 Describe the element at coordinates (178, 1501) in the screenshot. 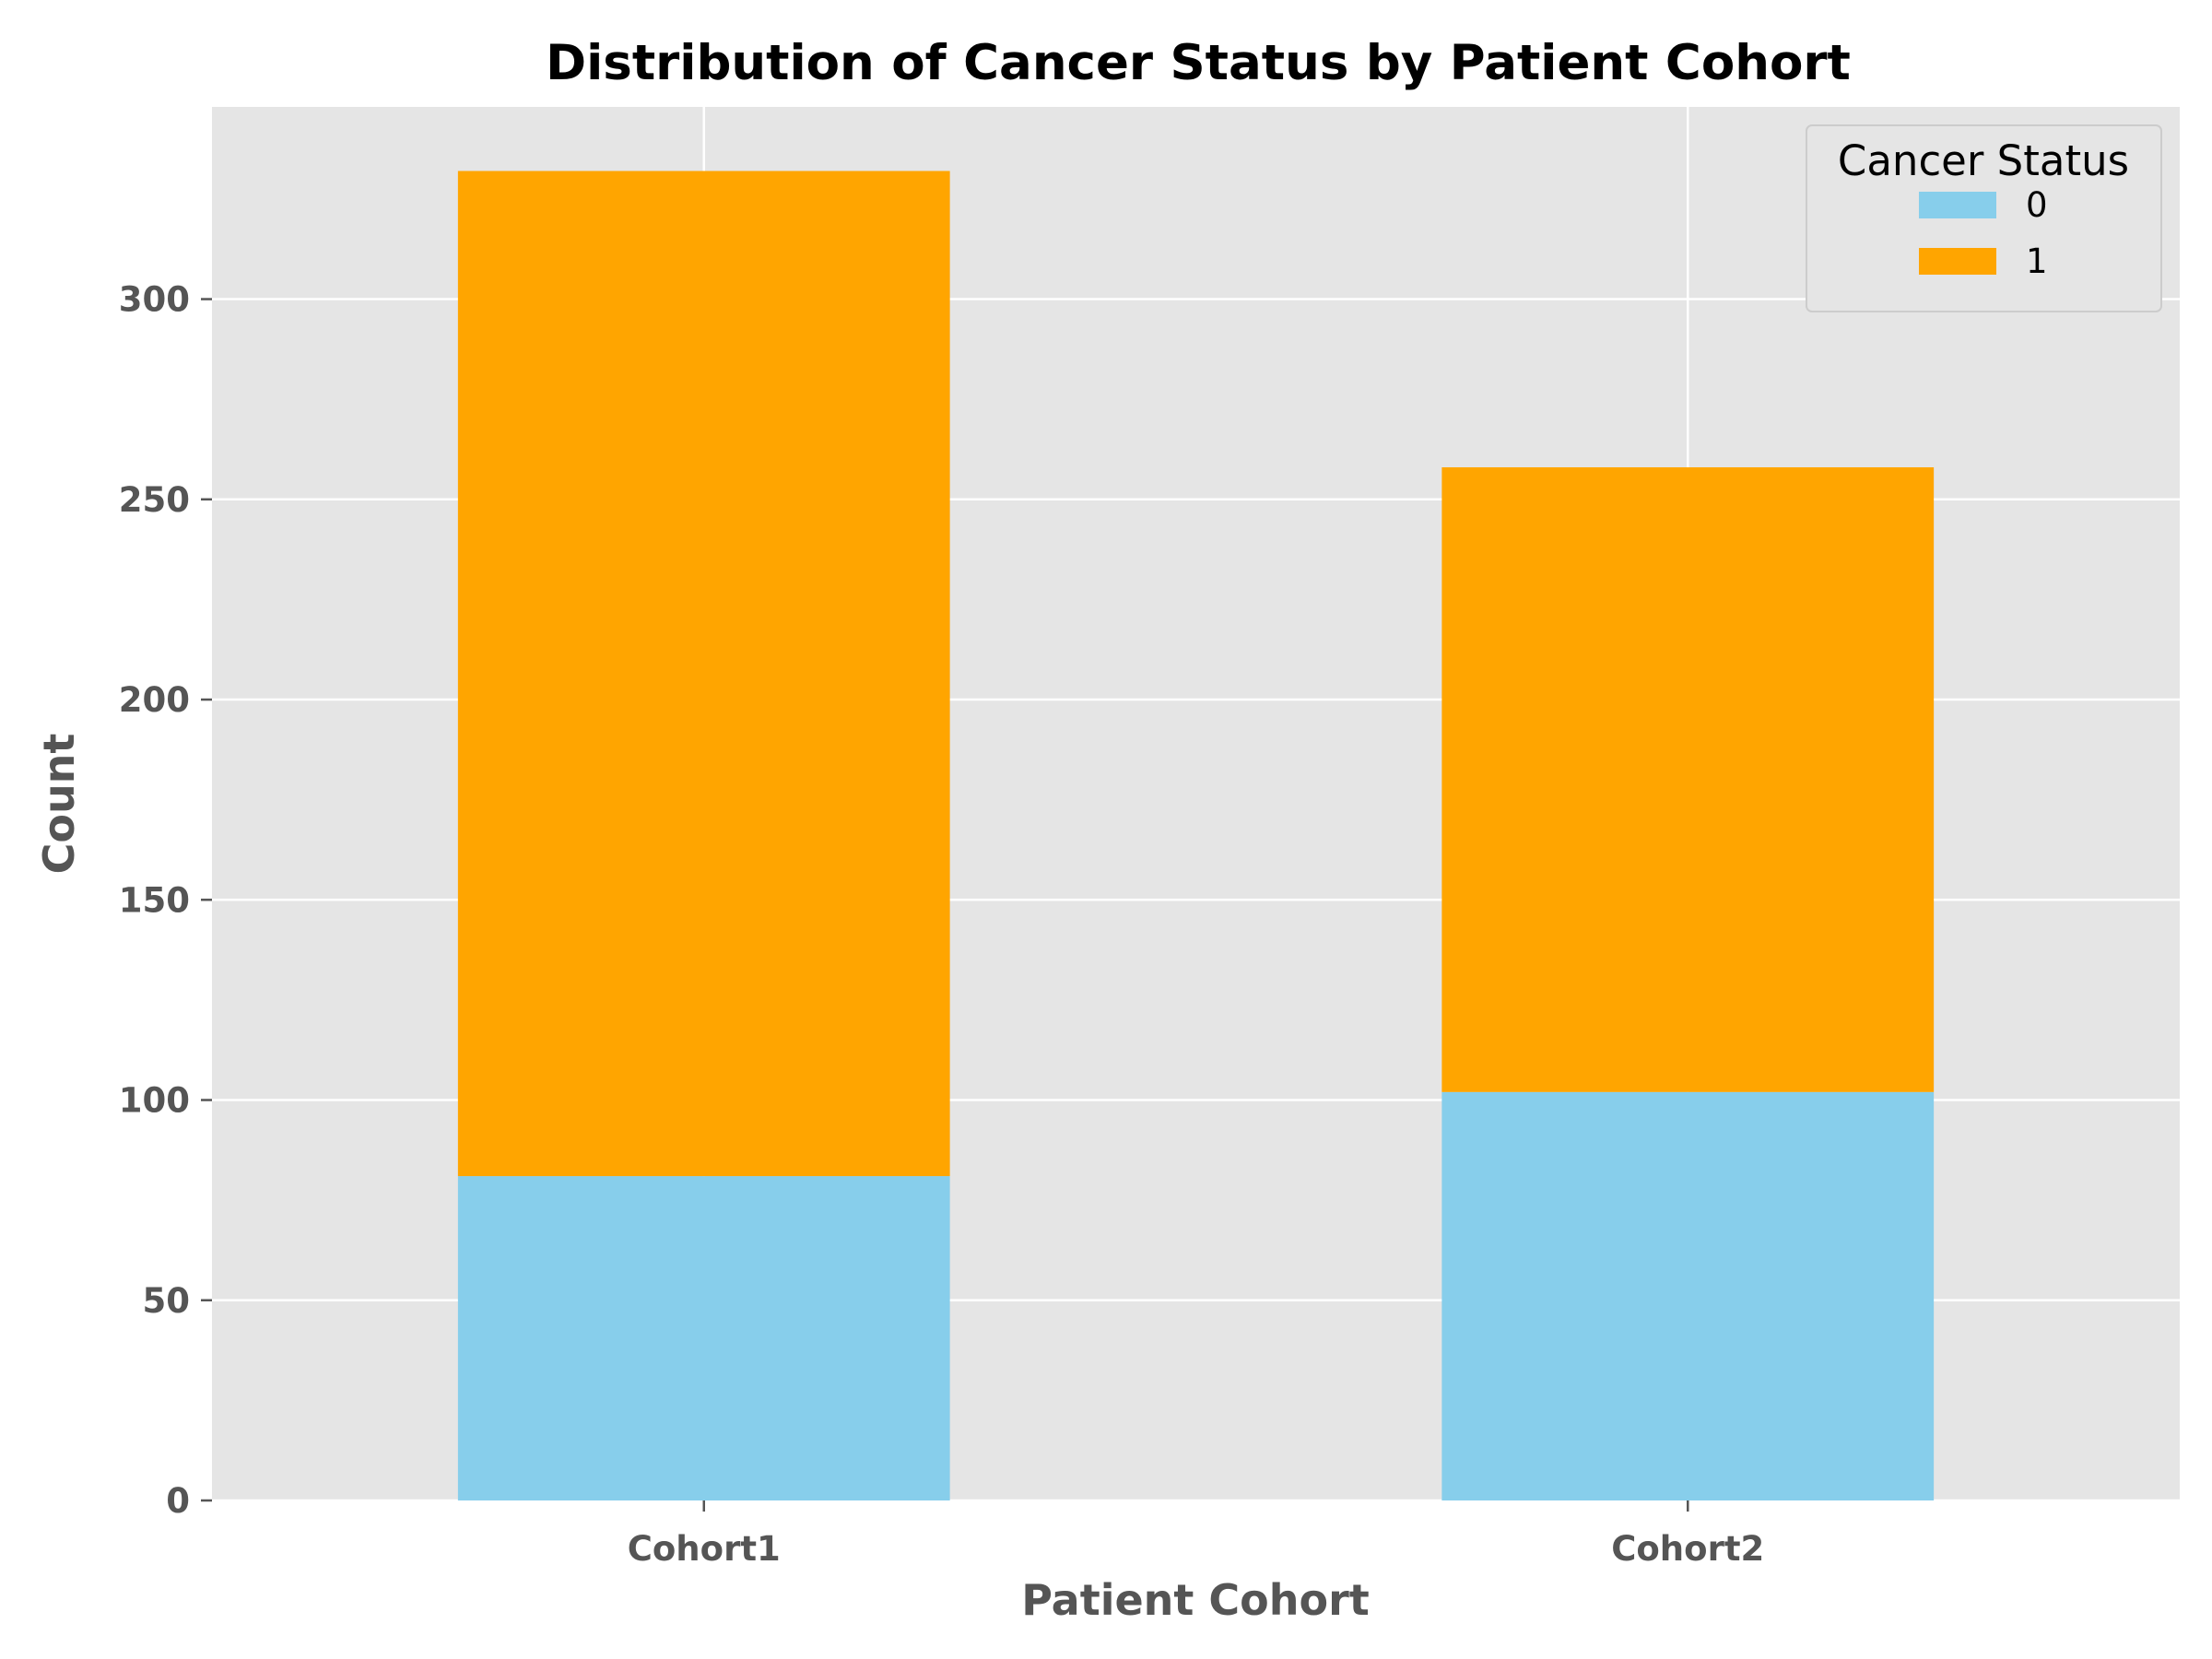

I see `y-tick-label: 0` at that location.